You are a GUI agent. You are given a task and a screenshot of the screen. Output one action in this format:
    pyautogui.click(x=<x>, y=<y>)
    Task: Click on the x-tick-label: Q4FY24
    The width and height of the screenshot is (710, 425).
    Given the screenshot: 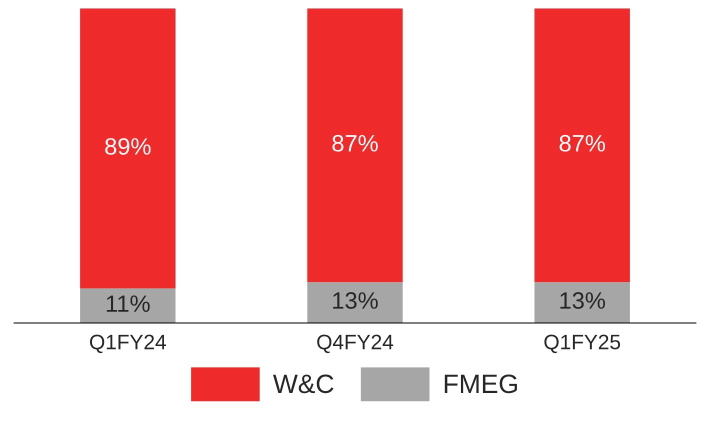 What is the action you would take?
    pyautogui.click(x=355, y=344)
    